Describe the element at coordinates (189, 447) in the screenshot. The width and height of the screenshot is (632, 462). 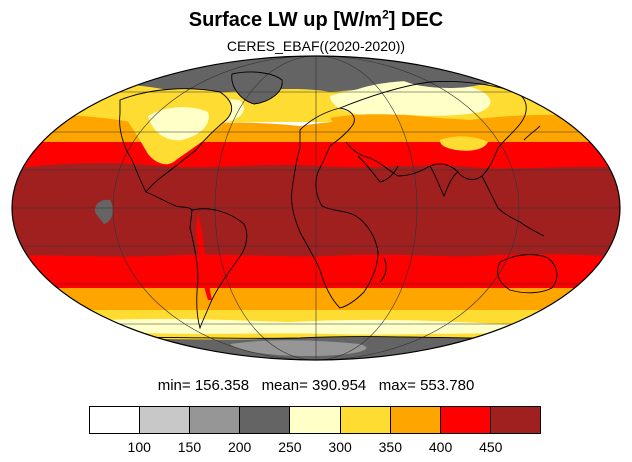
I see `colorbar-label: 150` at that location.